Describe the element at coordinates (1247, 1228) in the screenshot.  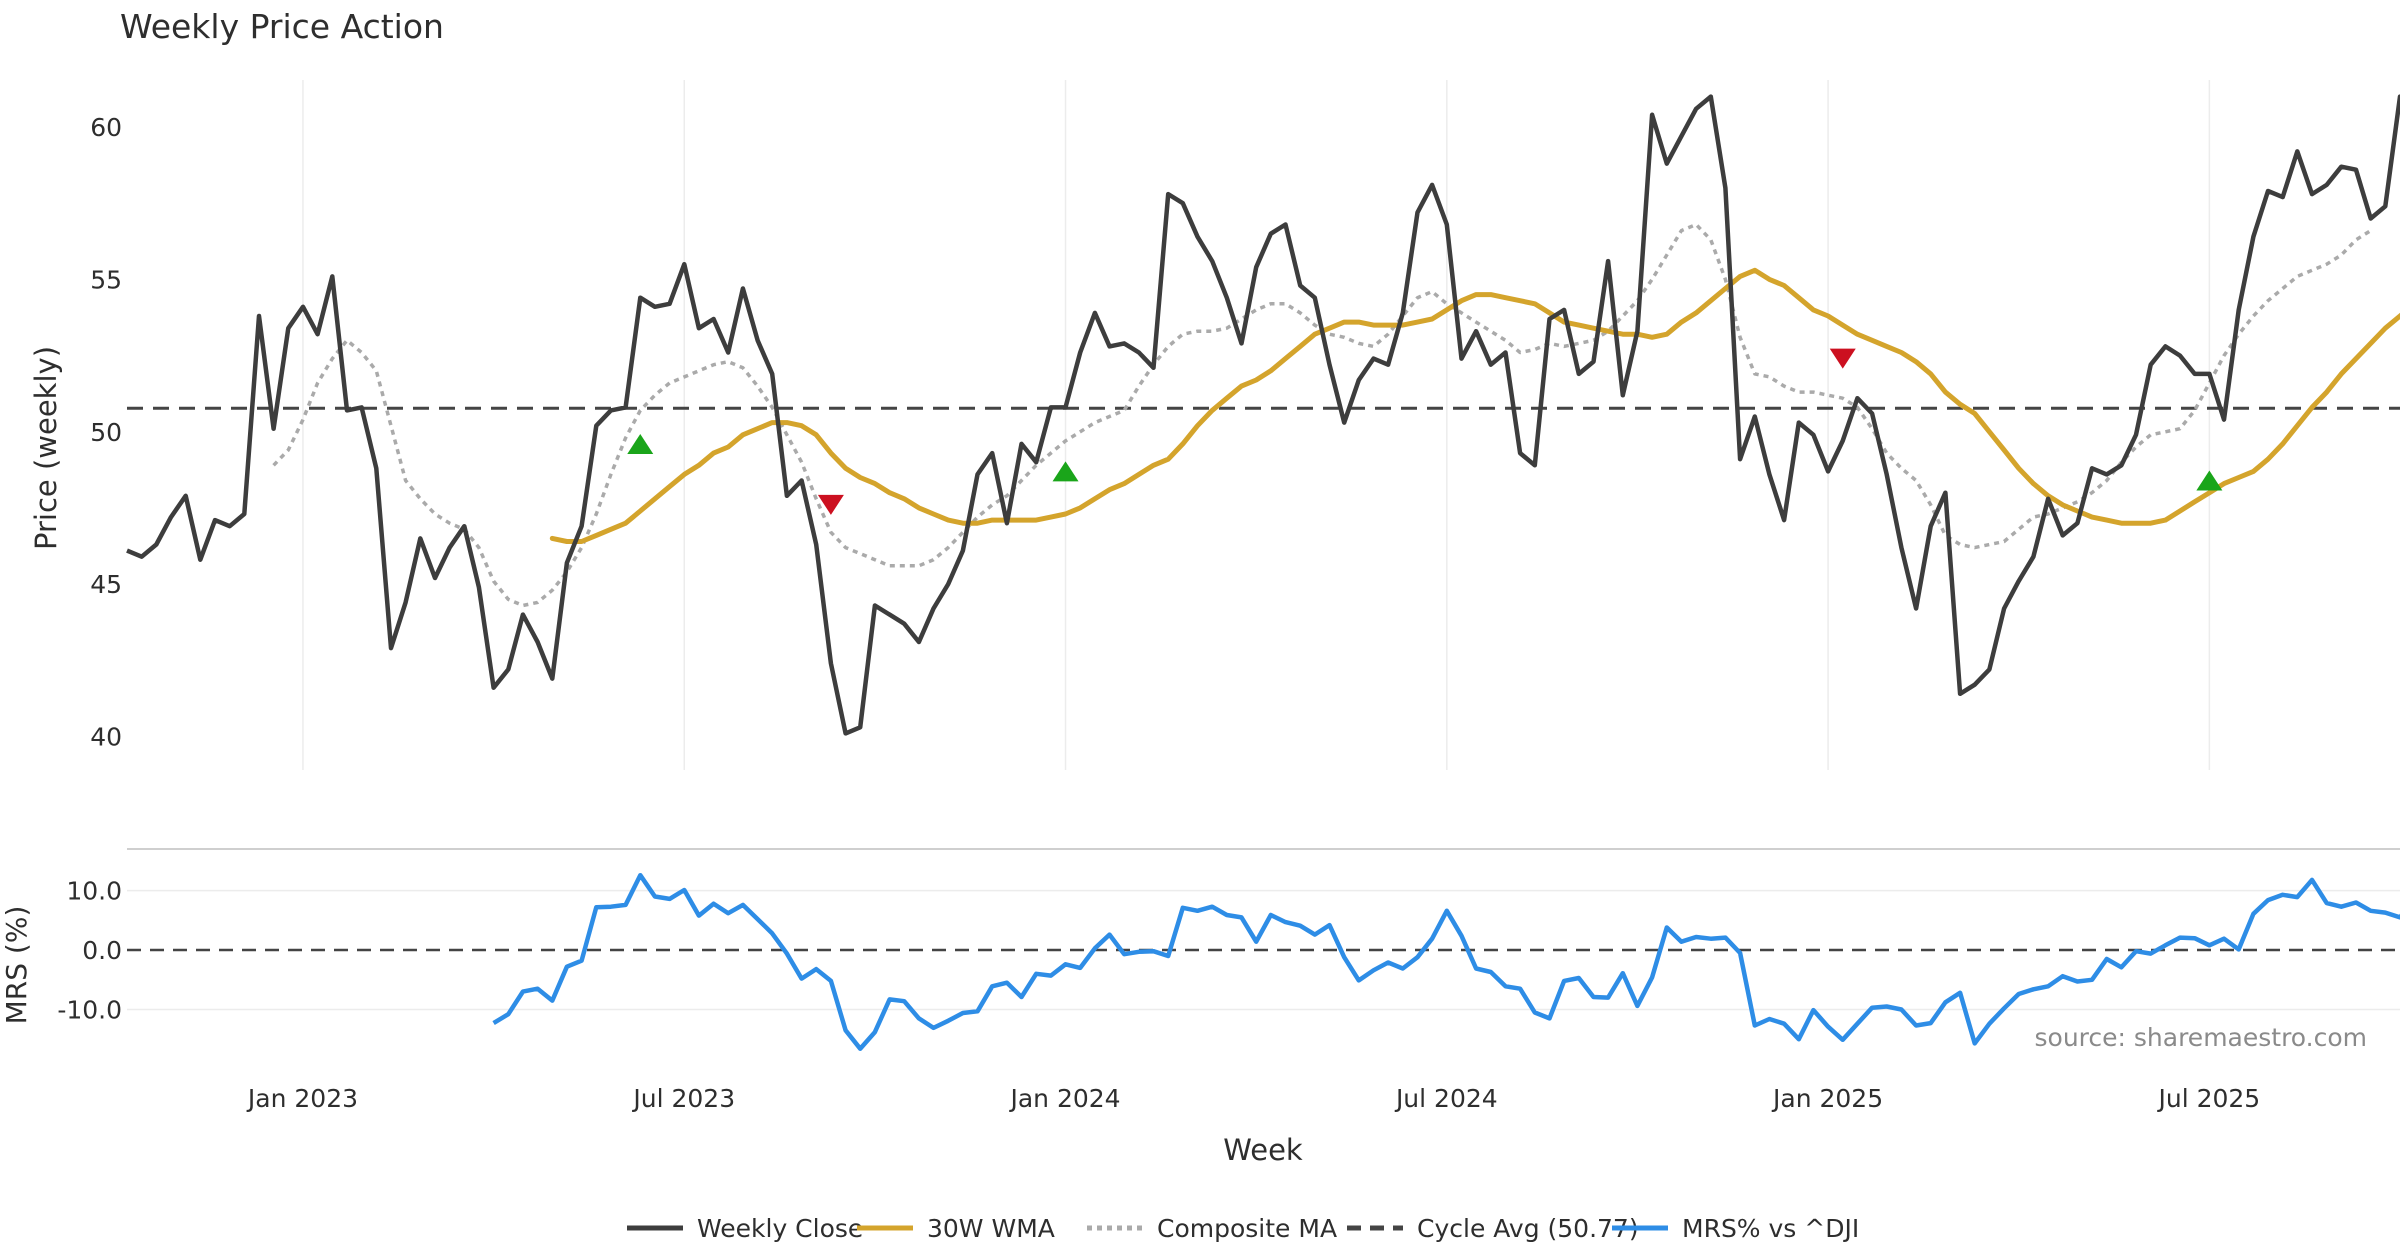
I see `legend-label: Composite MA` at that location.